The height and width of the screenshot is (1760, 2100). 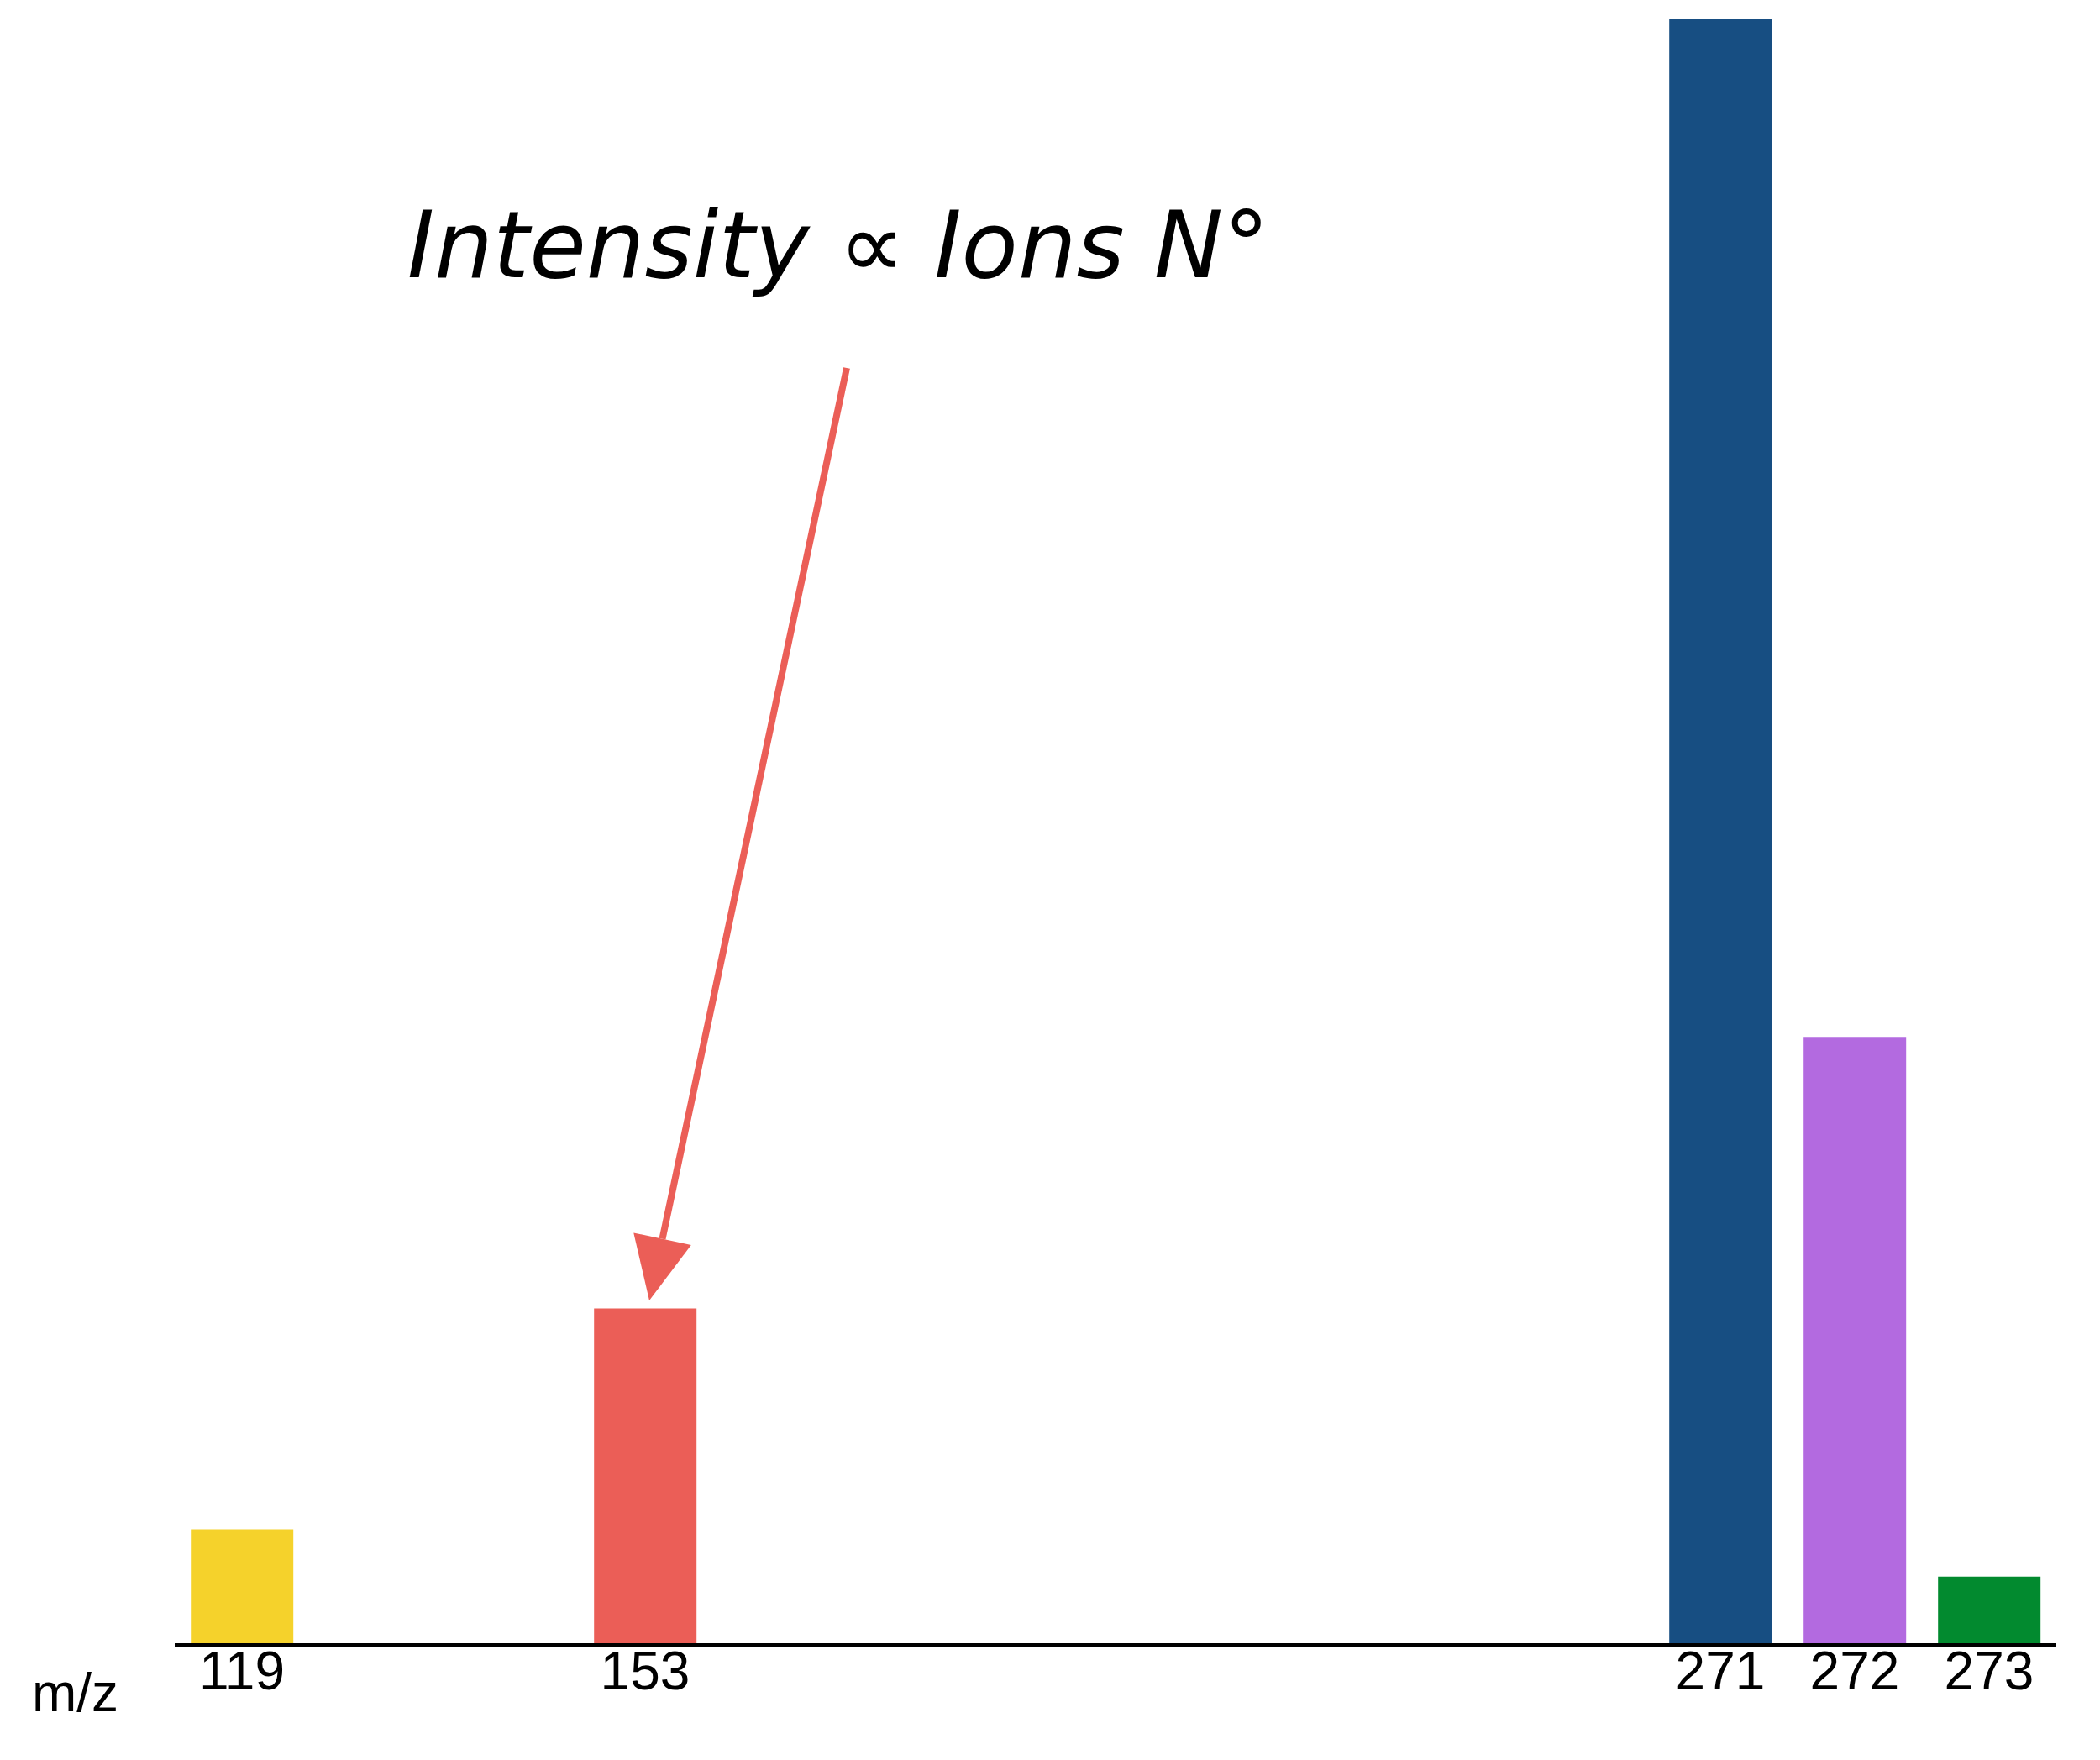 What do you see at coordinates (838, 245) in the screenshot?
I see `annotation: Intensity ∝ Ions N°` at bounding box center [838, 245].